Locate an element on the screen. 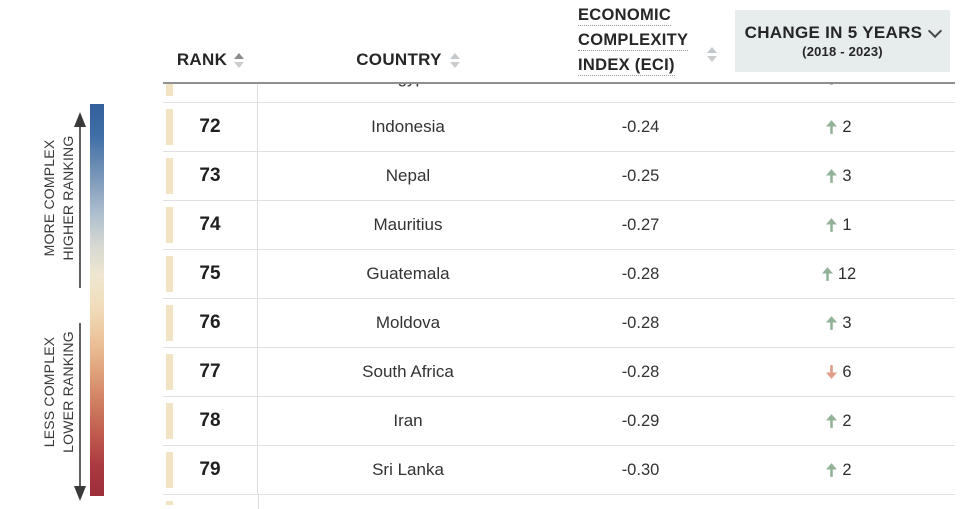 The height and width of the screenshot is (509, 975). less-complex-line1: LESS COMPLEX is located at coordinates (49, 392).